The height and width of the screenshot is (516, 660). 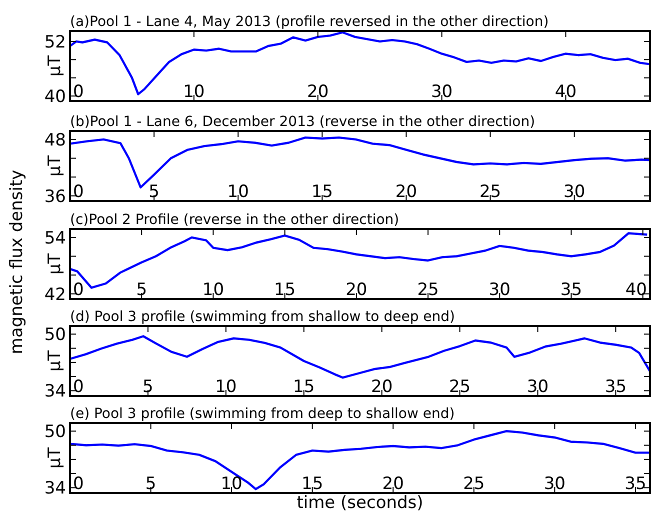 What do you see at coordinates (235, 220) in the screenshot?
I see `chart-title: (c)Pool 2 Profile (reverse in the other direction)` at bounding box center [235, 220].